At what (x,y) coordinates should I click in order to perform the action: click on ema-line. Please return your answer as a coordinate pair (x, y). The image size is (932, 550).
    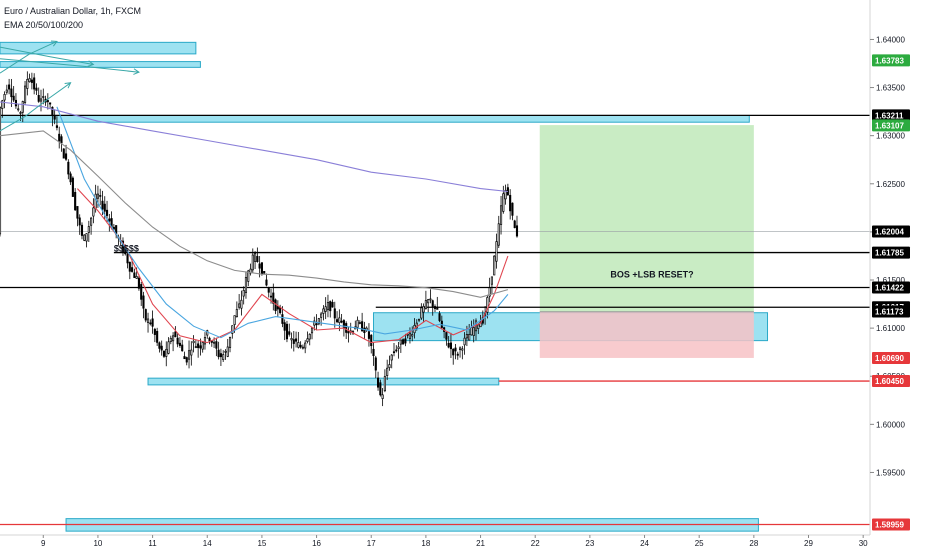
    Looking at the image, I should click on (254, 147).